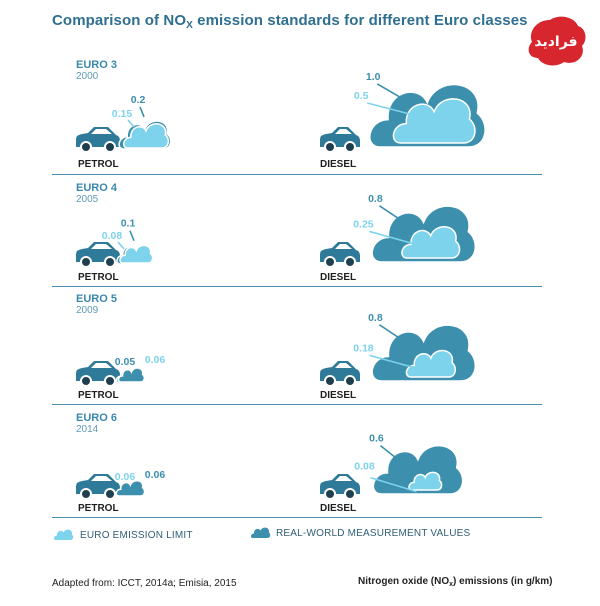  Describe the element at coordinates (96, 418) in the screenshot. I see `panel-label: EURO 6` at that location.